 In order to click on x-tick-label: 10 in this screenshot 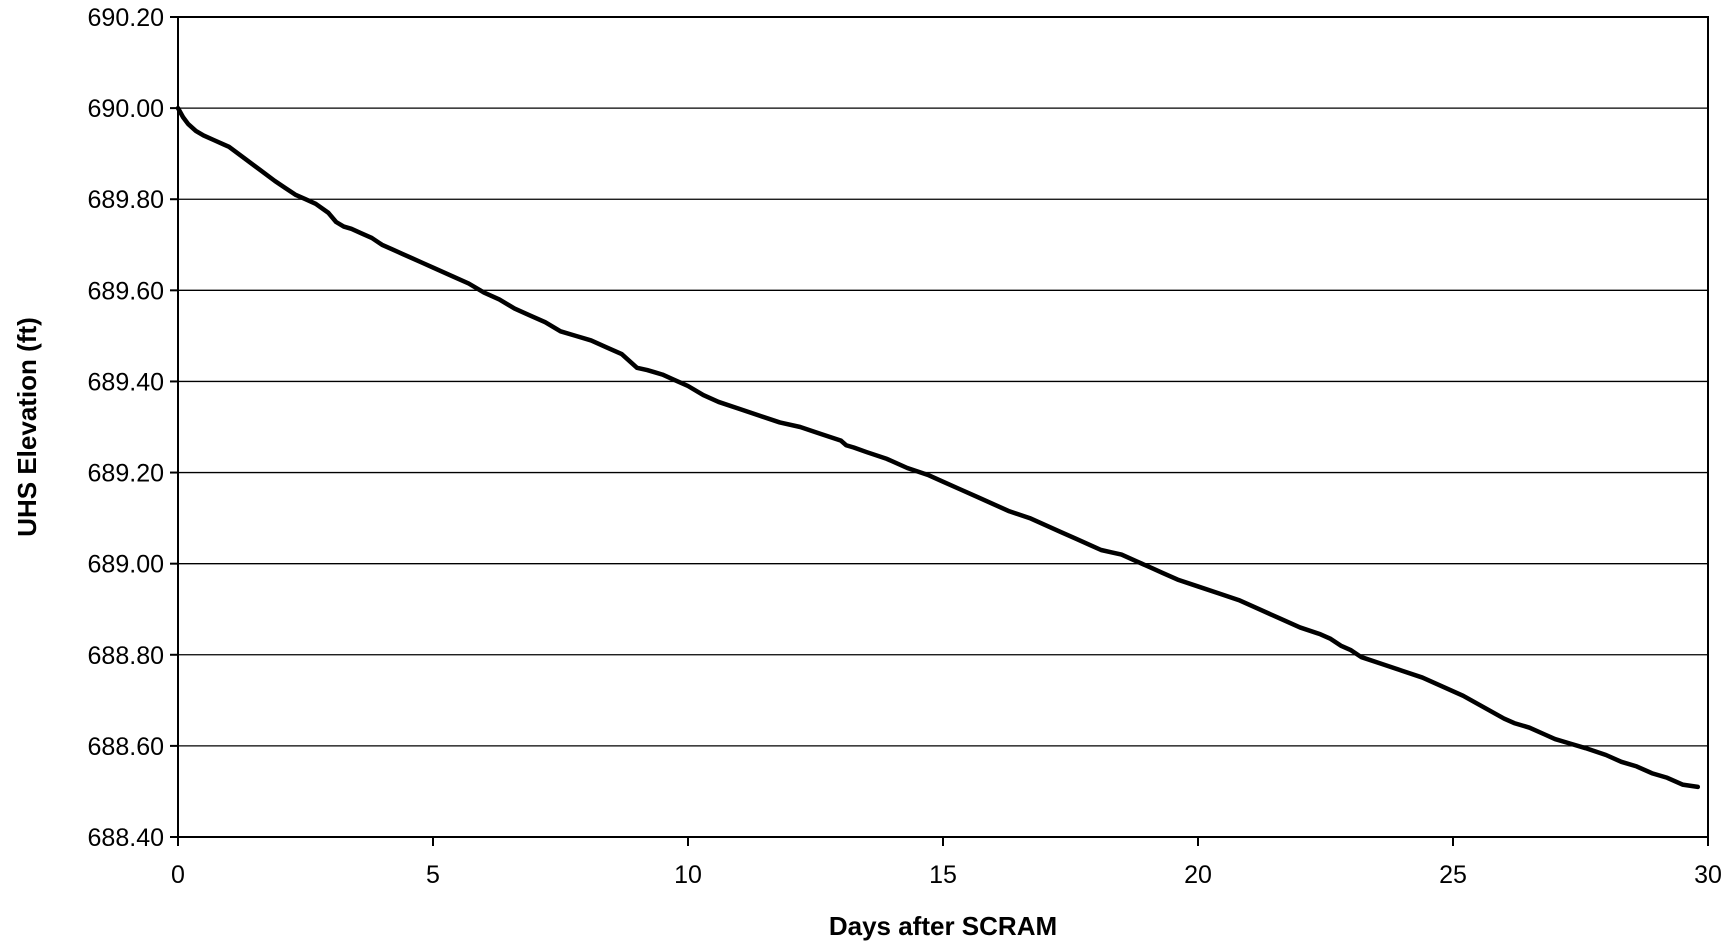, I will do `click(688, 875)`.